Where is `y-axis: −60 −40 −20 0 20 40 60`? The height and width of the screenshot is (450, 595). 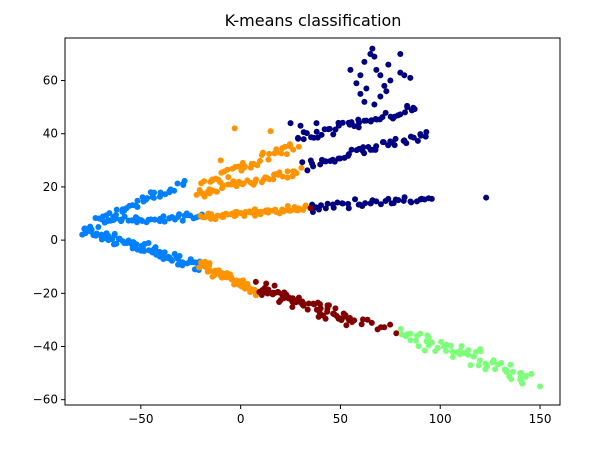 y-axis: −60 −40 −20 0 20 40 60 is located at coordinates (49, 240).